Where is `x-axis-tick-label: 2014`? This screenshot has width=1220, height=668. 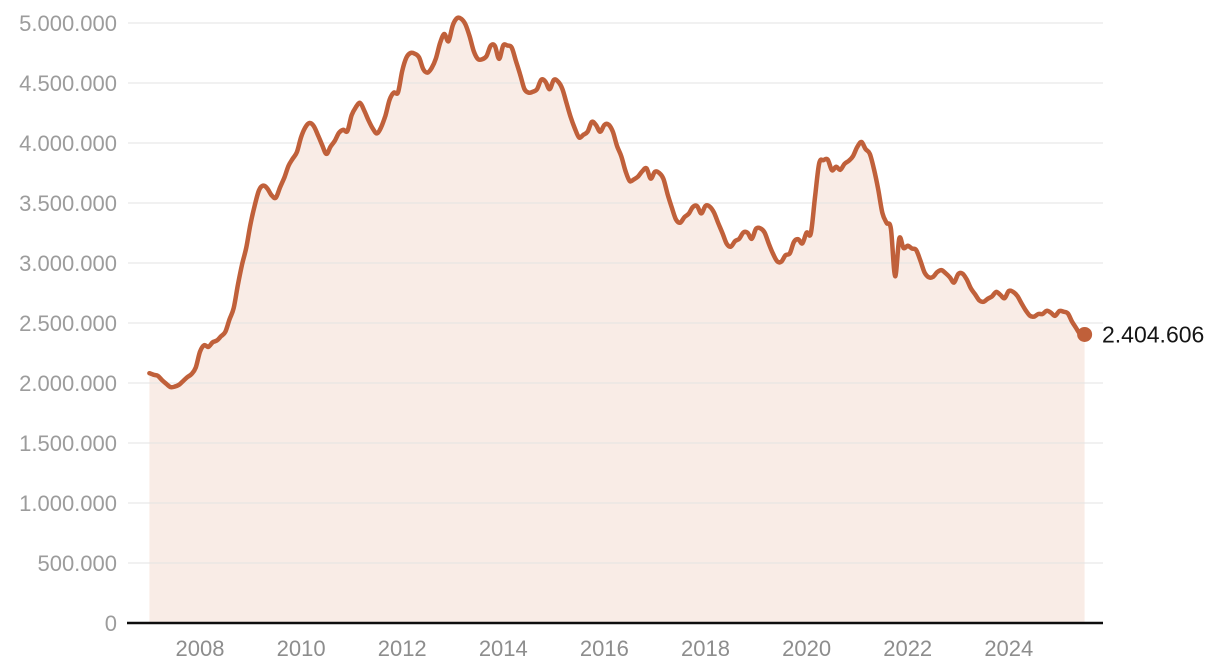 x-axis-tick-label: 2014 is located at coordinates (503, 648).